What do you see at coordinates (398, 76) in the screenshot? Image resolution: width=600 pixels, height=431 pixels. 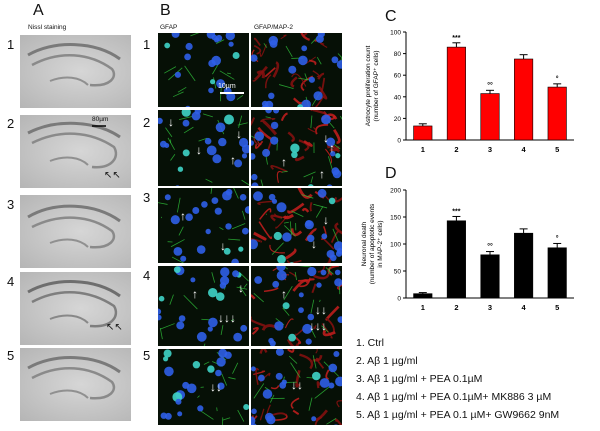 I see `y-tick-label: 60` at bounding box center [398, 76].